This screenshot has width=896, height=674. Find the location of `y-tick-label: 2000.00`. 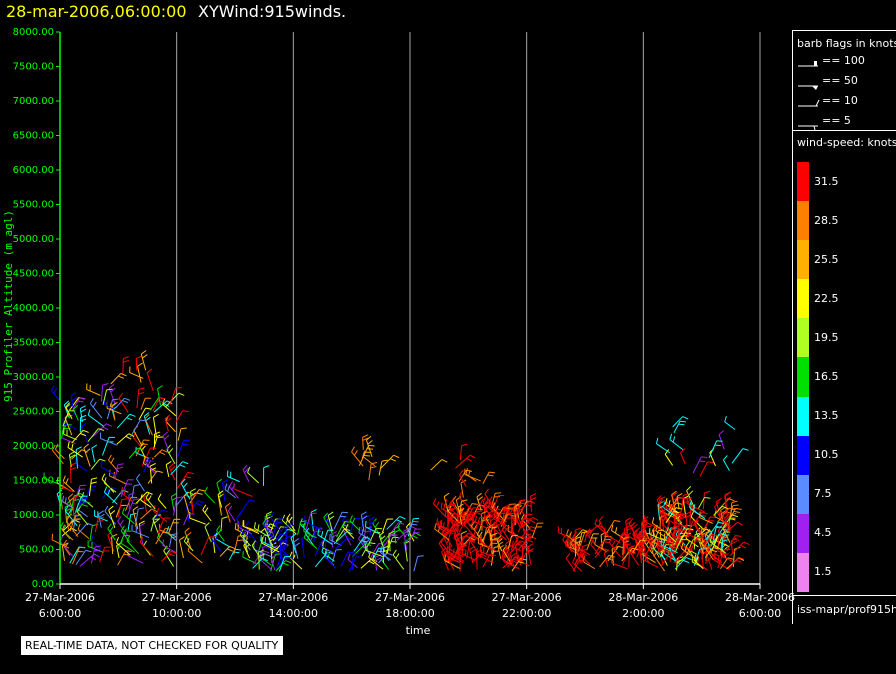

y-tick-label: 2000.00 is located at coordinates (33, 446).